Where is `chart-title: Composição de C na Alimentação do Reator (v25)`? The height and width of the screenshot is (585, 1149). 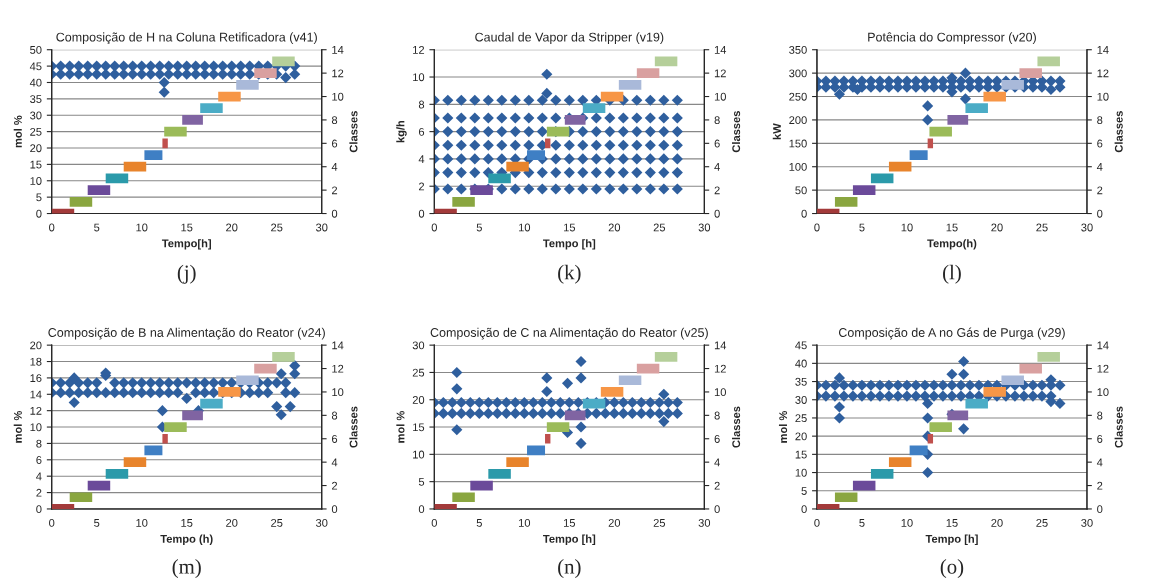 chart-title: Composição de C na Alimentação do Reator (v25) is located at coordinates (569, 333).